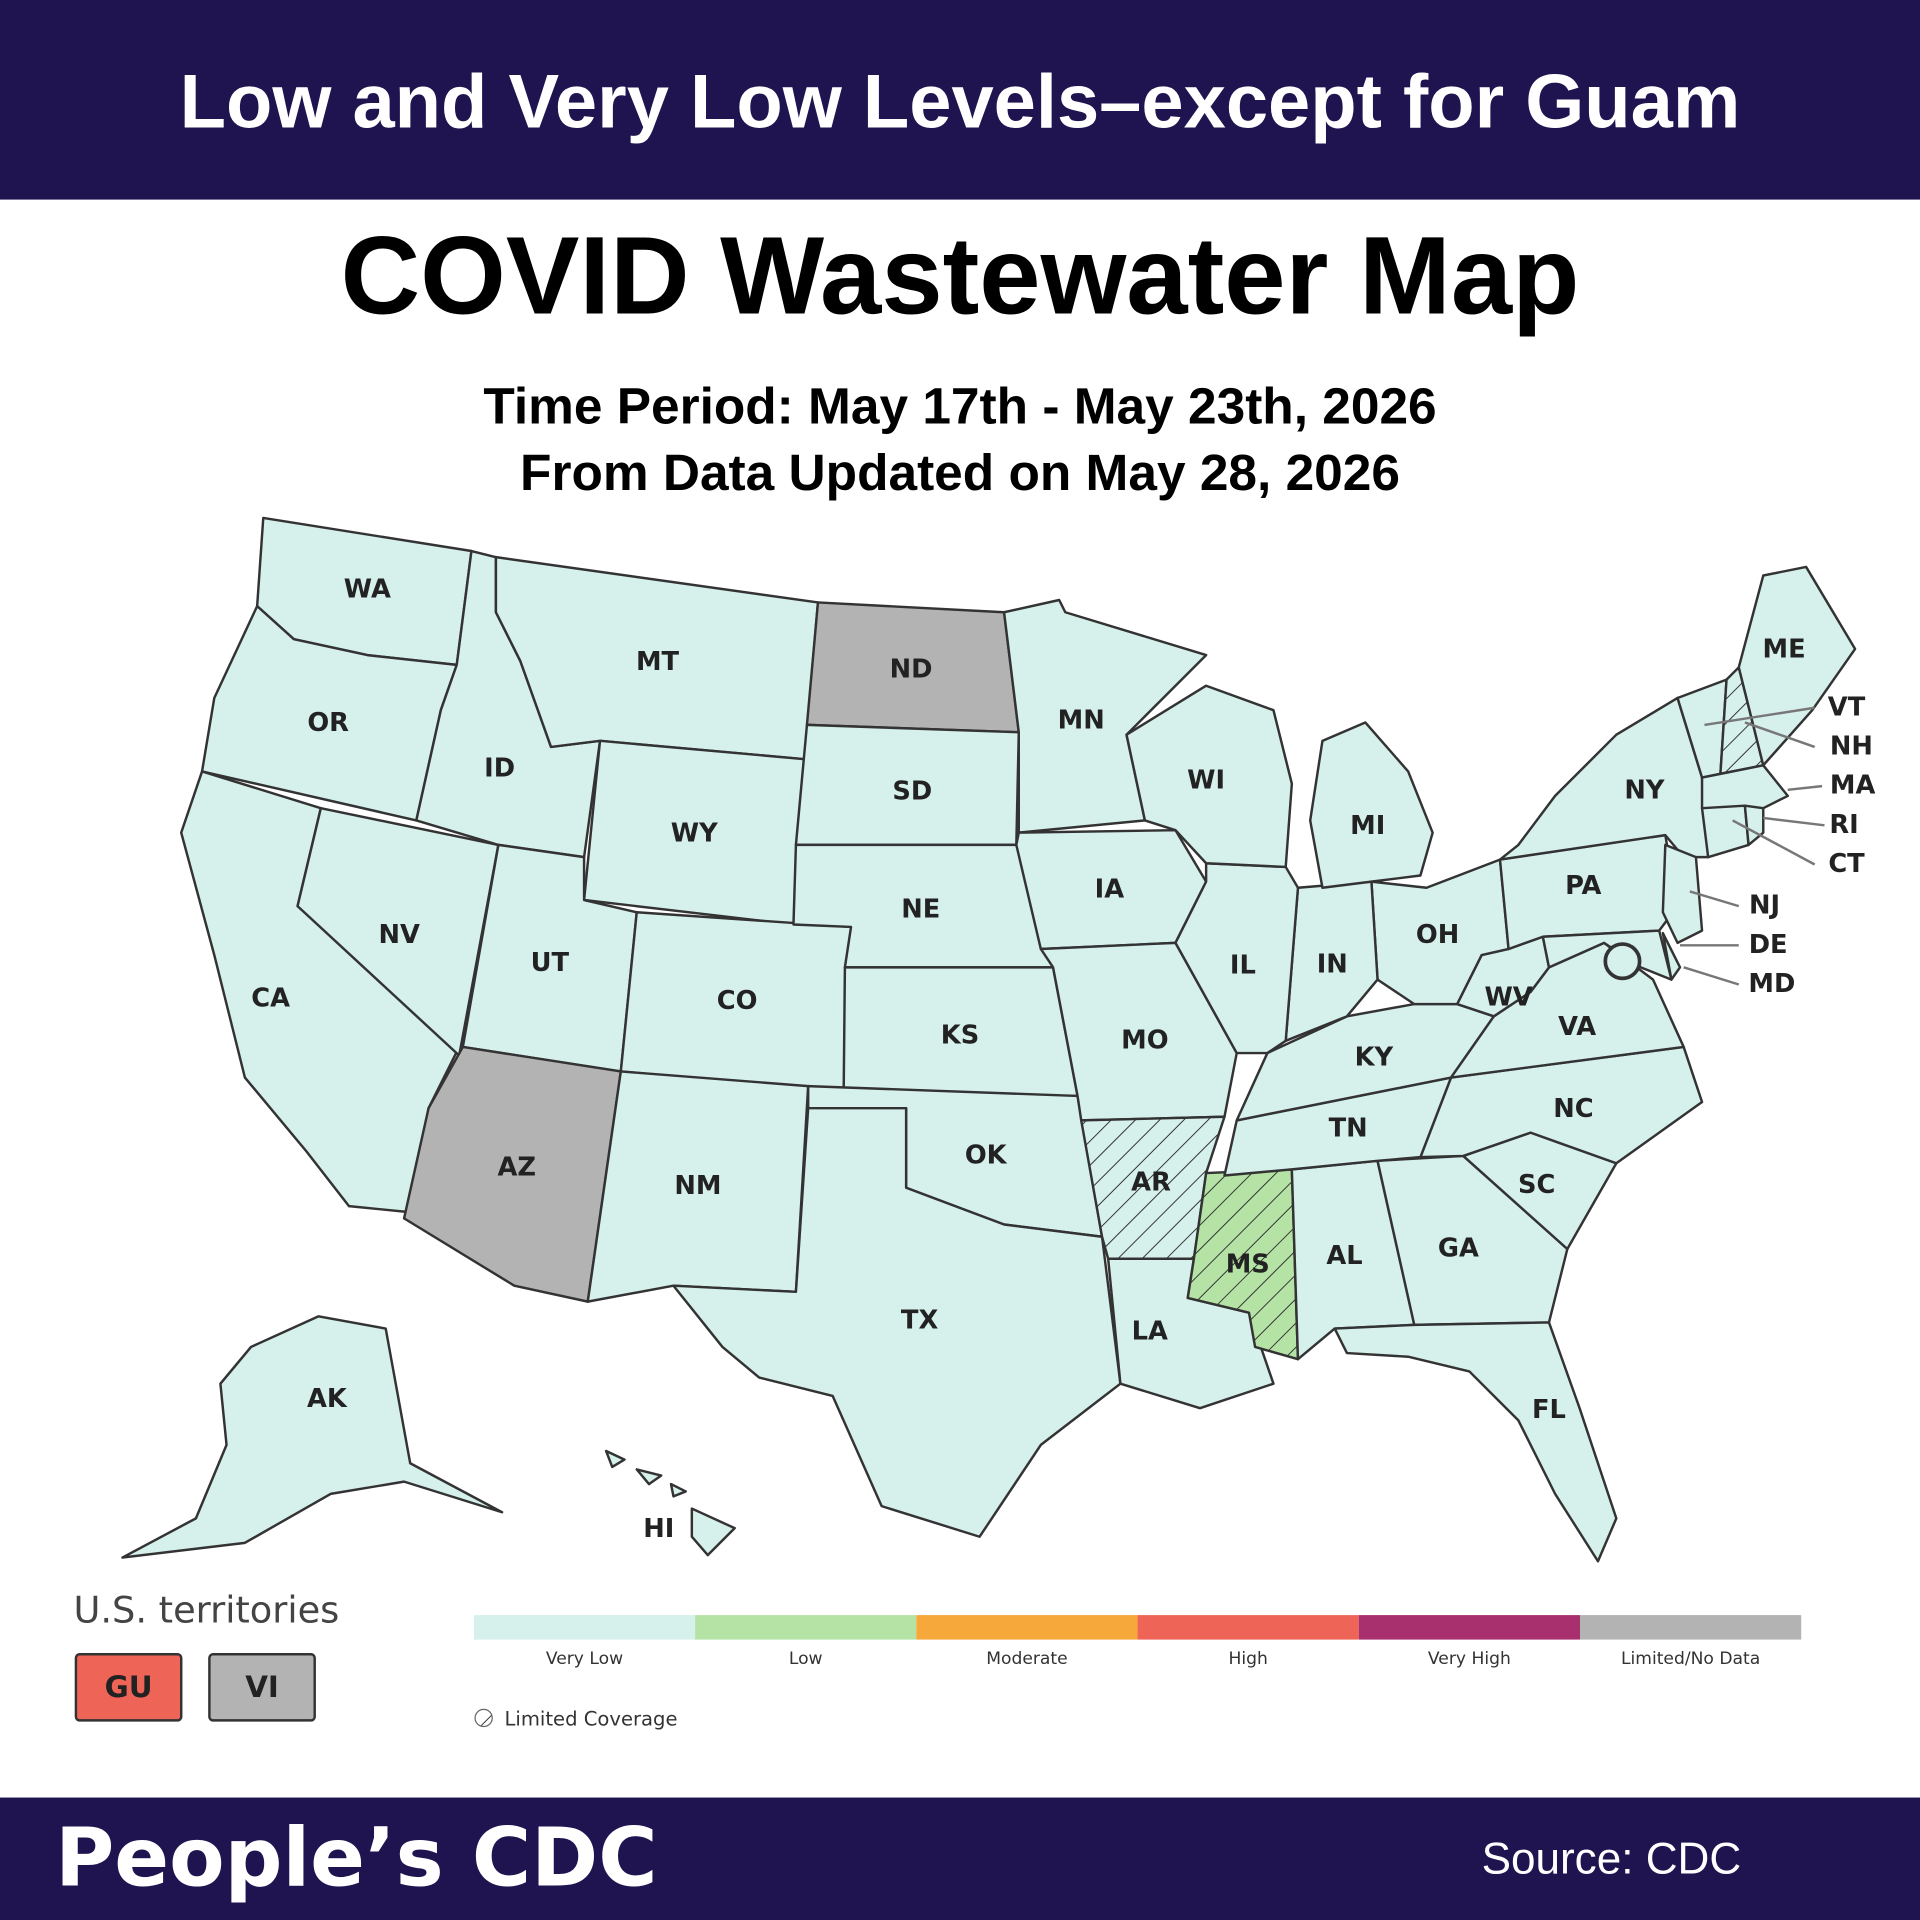 This screenshot has width=1920, height=1920. Describe the element at coordinates (327, 1399) in the screenshot. I see `state-label: AK` at that location.